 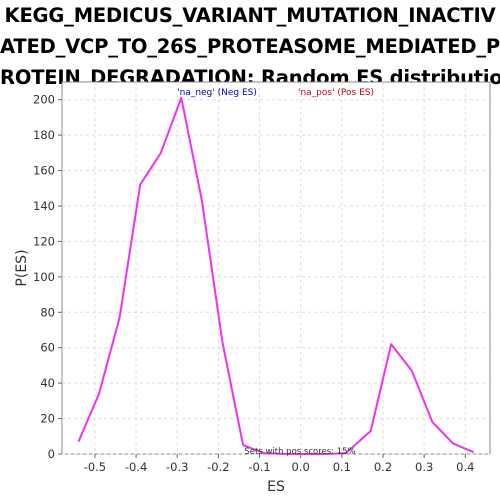 What do you see at coordinates (44, 277) in the screenshot?
I see `y-tick-label: 100` at bounding box center [44, 277].